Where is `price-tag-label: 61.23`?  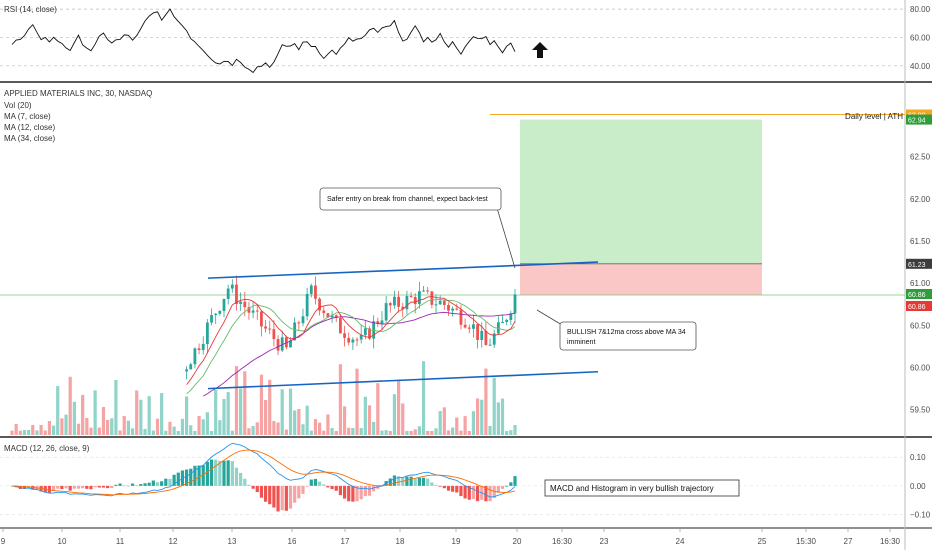
price-tag-label: 61.23 is located at coordinates (917, 265).